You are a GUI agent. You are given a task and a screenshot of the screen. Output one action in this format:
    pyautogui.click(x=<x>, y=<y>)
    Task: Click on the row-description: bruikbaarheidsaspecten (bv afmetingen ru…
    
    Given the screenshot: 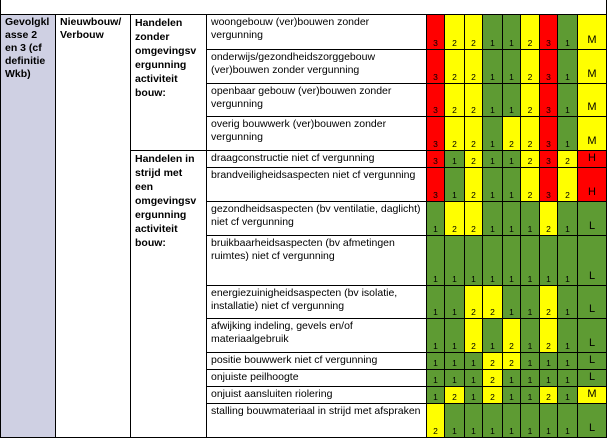 What is the action you would take?
    pyautogui.click(x=317, y=261)
    